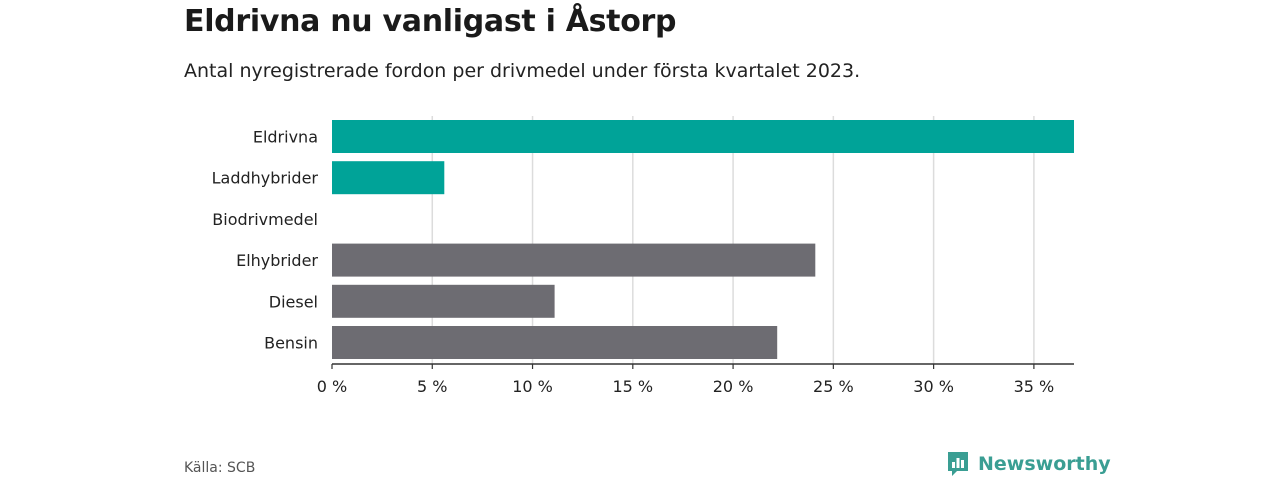 This screenshot has height=480, width=1280. Describe the element at coordinates (532, 386) in the screenshot. I see `x-tick-label: 10 %` at that location.